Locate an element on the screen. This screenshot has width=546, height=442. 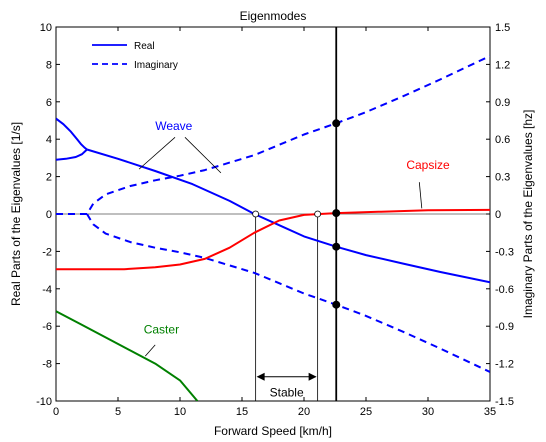
y2-tick-label: 0 is located at coordinates (498, 215).